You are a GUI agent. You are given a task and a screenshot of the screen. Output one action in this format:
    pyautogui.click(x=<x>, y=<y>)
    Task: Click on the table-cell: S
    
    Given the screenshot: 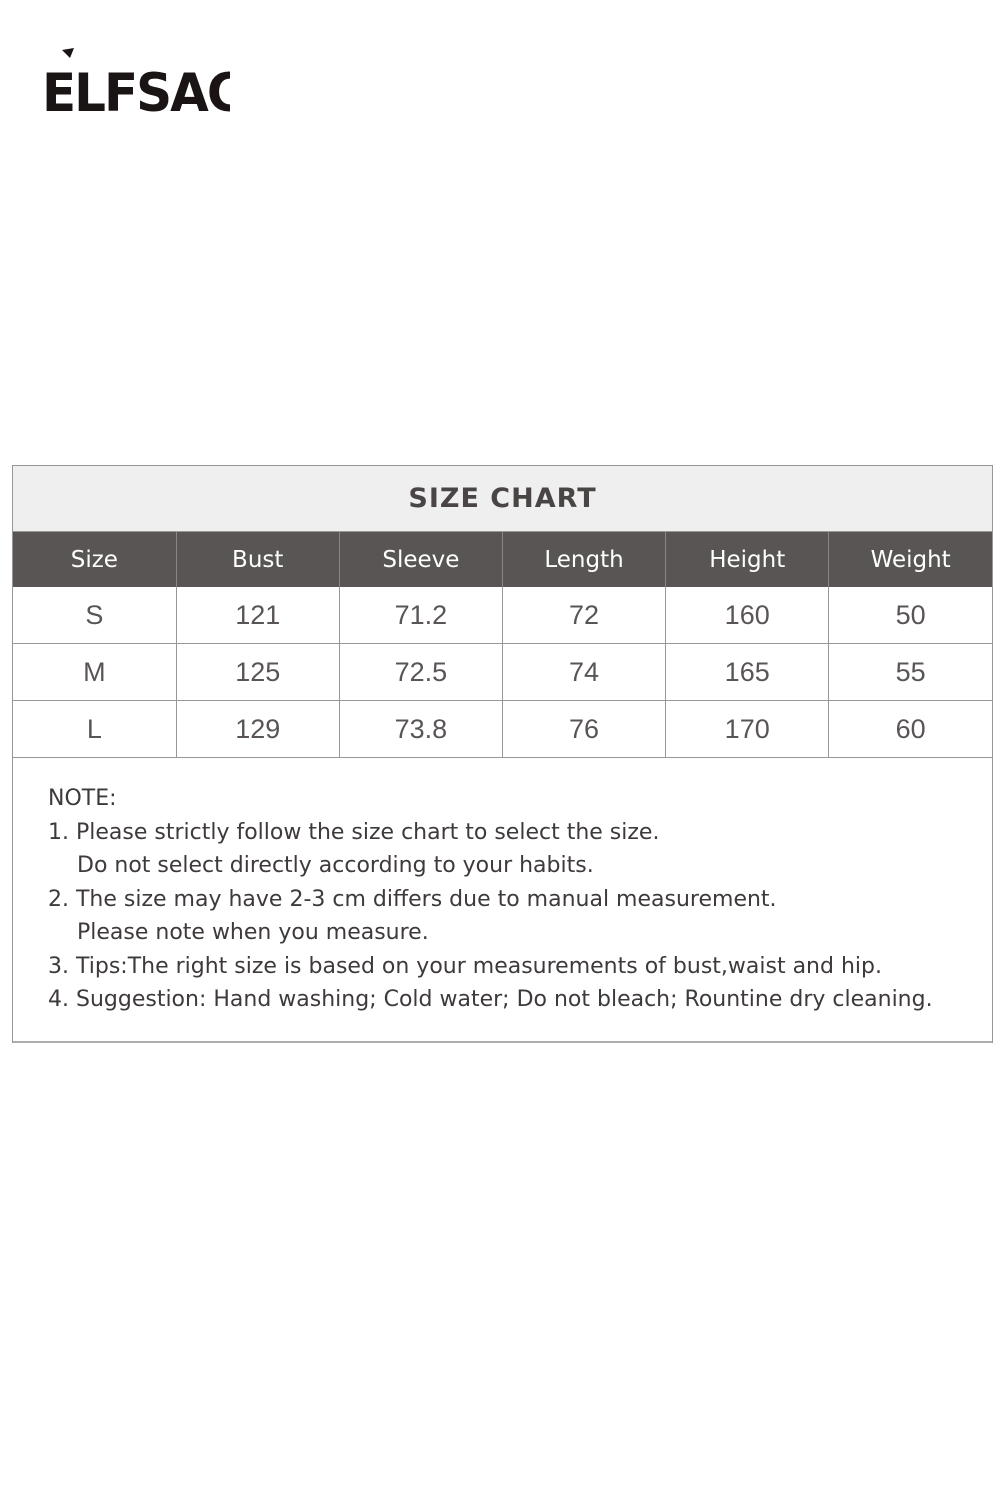 What is the action you would take?
    pyautogui.click(x=95, y=615)
    